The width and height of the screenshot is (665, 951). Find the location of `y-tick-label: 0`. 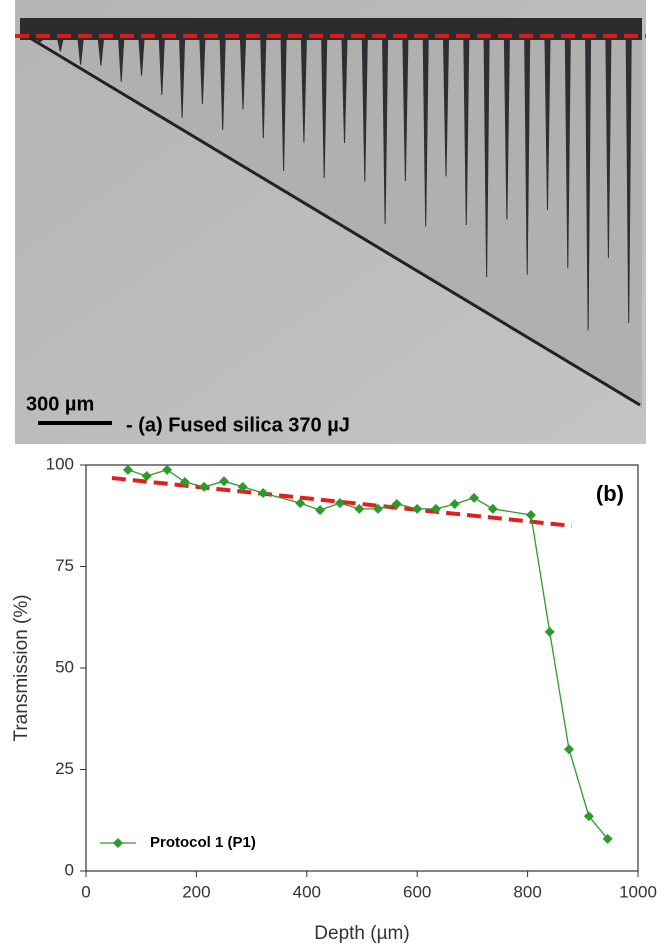

y-tick-label: 0 is located at coordinates (69, 869).